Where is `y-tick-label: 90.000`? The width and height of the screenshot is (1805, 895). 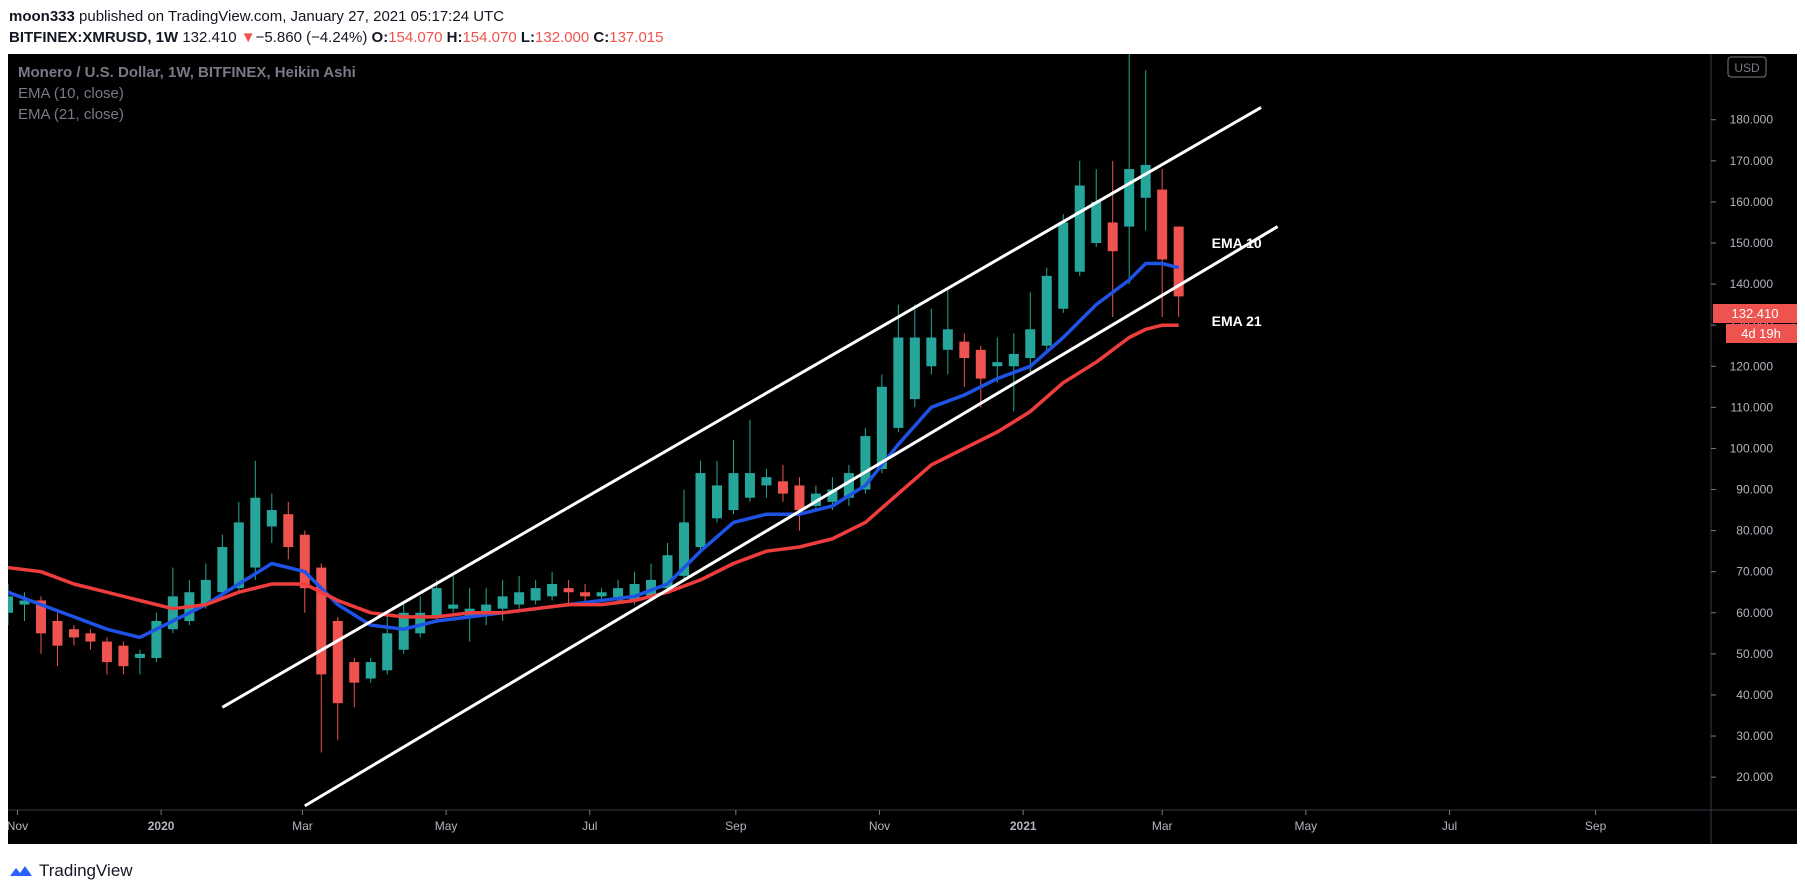 y-tick-label: 90.000 is located at coordinates (1754, 490).